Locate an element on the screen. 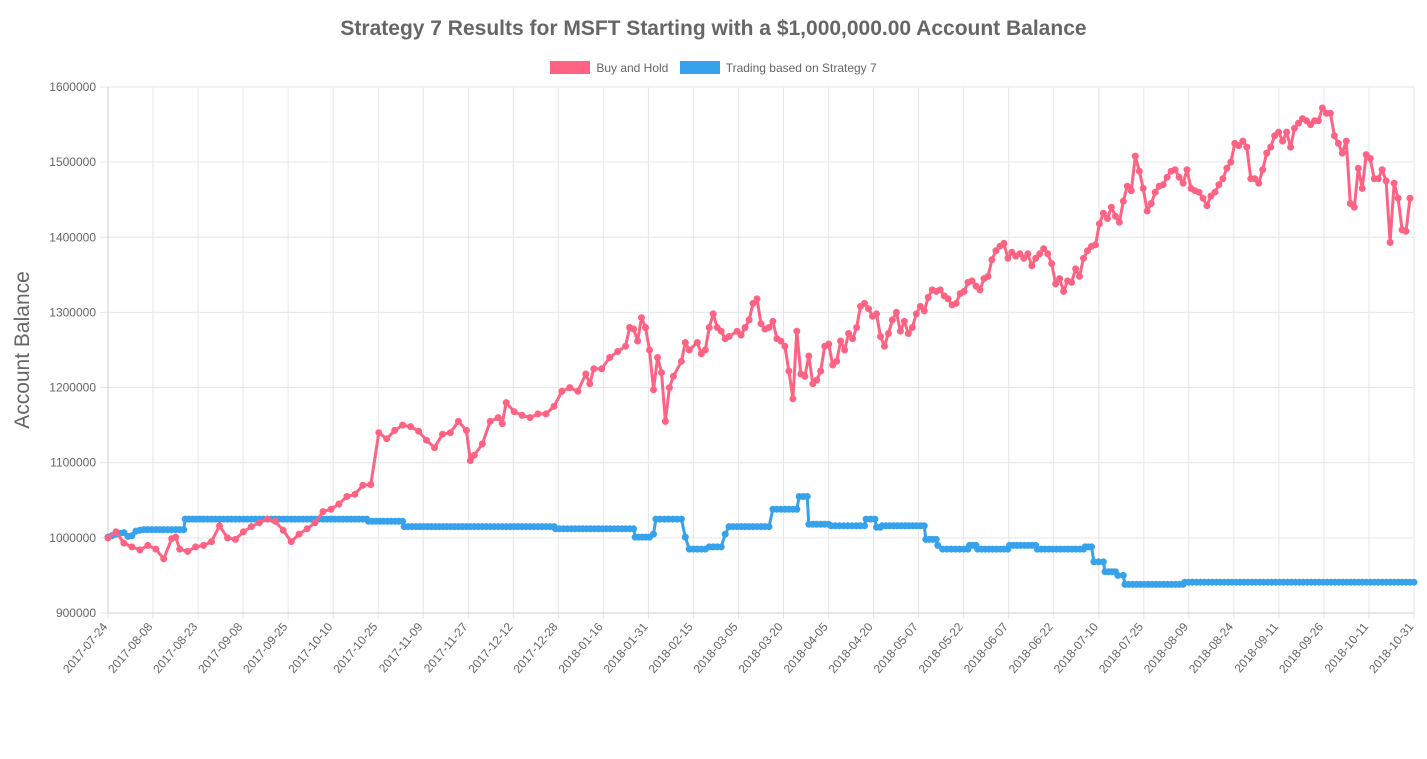 This screenshot has width=1427, height=759. y-tick-label: 1600000 is located at coordinates (72, 87).